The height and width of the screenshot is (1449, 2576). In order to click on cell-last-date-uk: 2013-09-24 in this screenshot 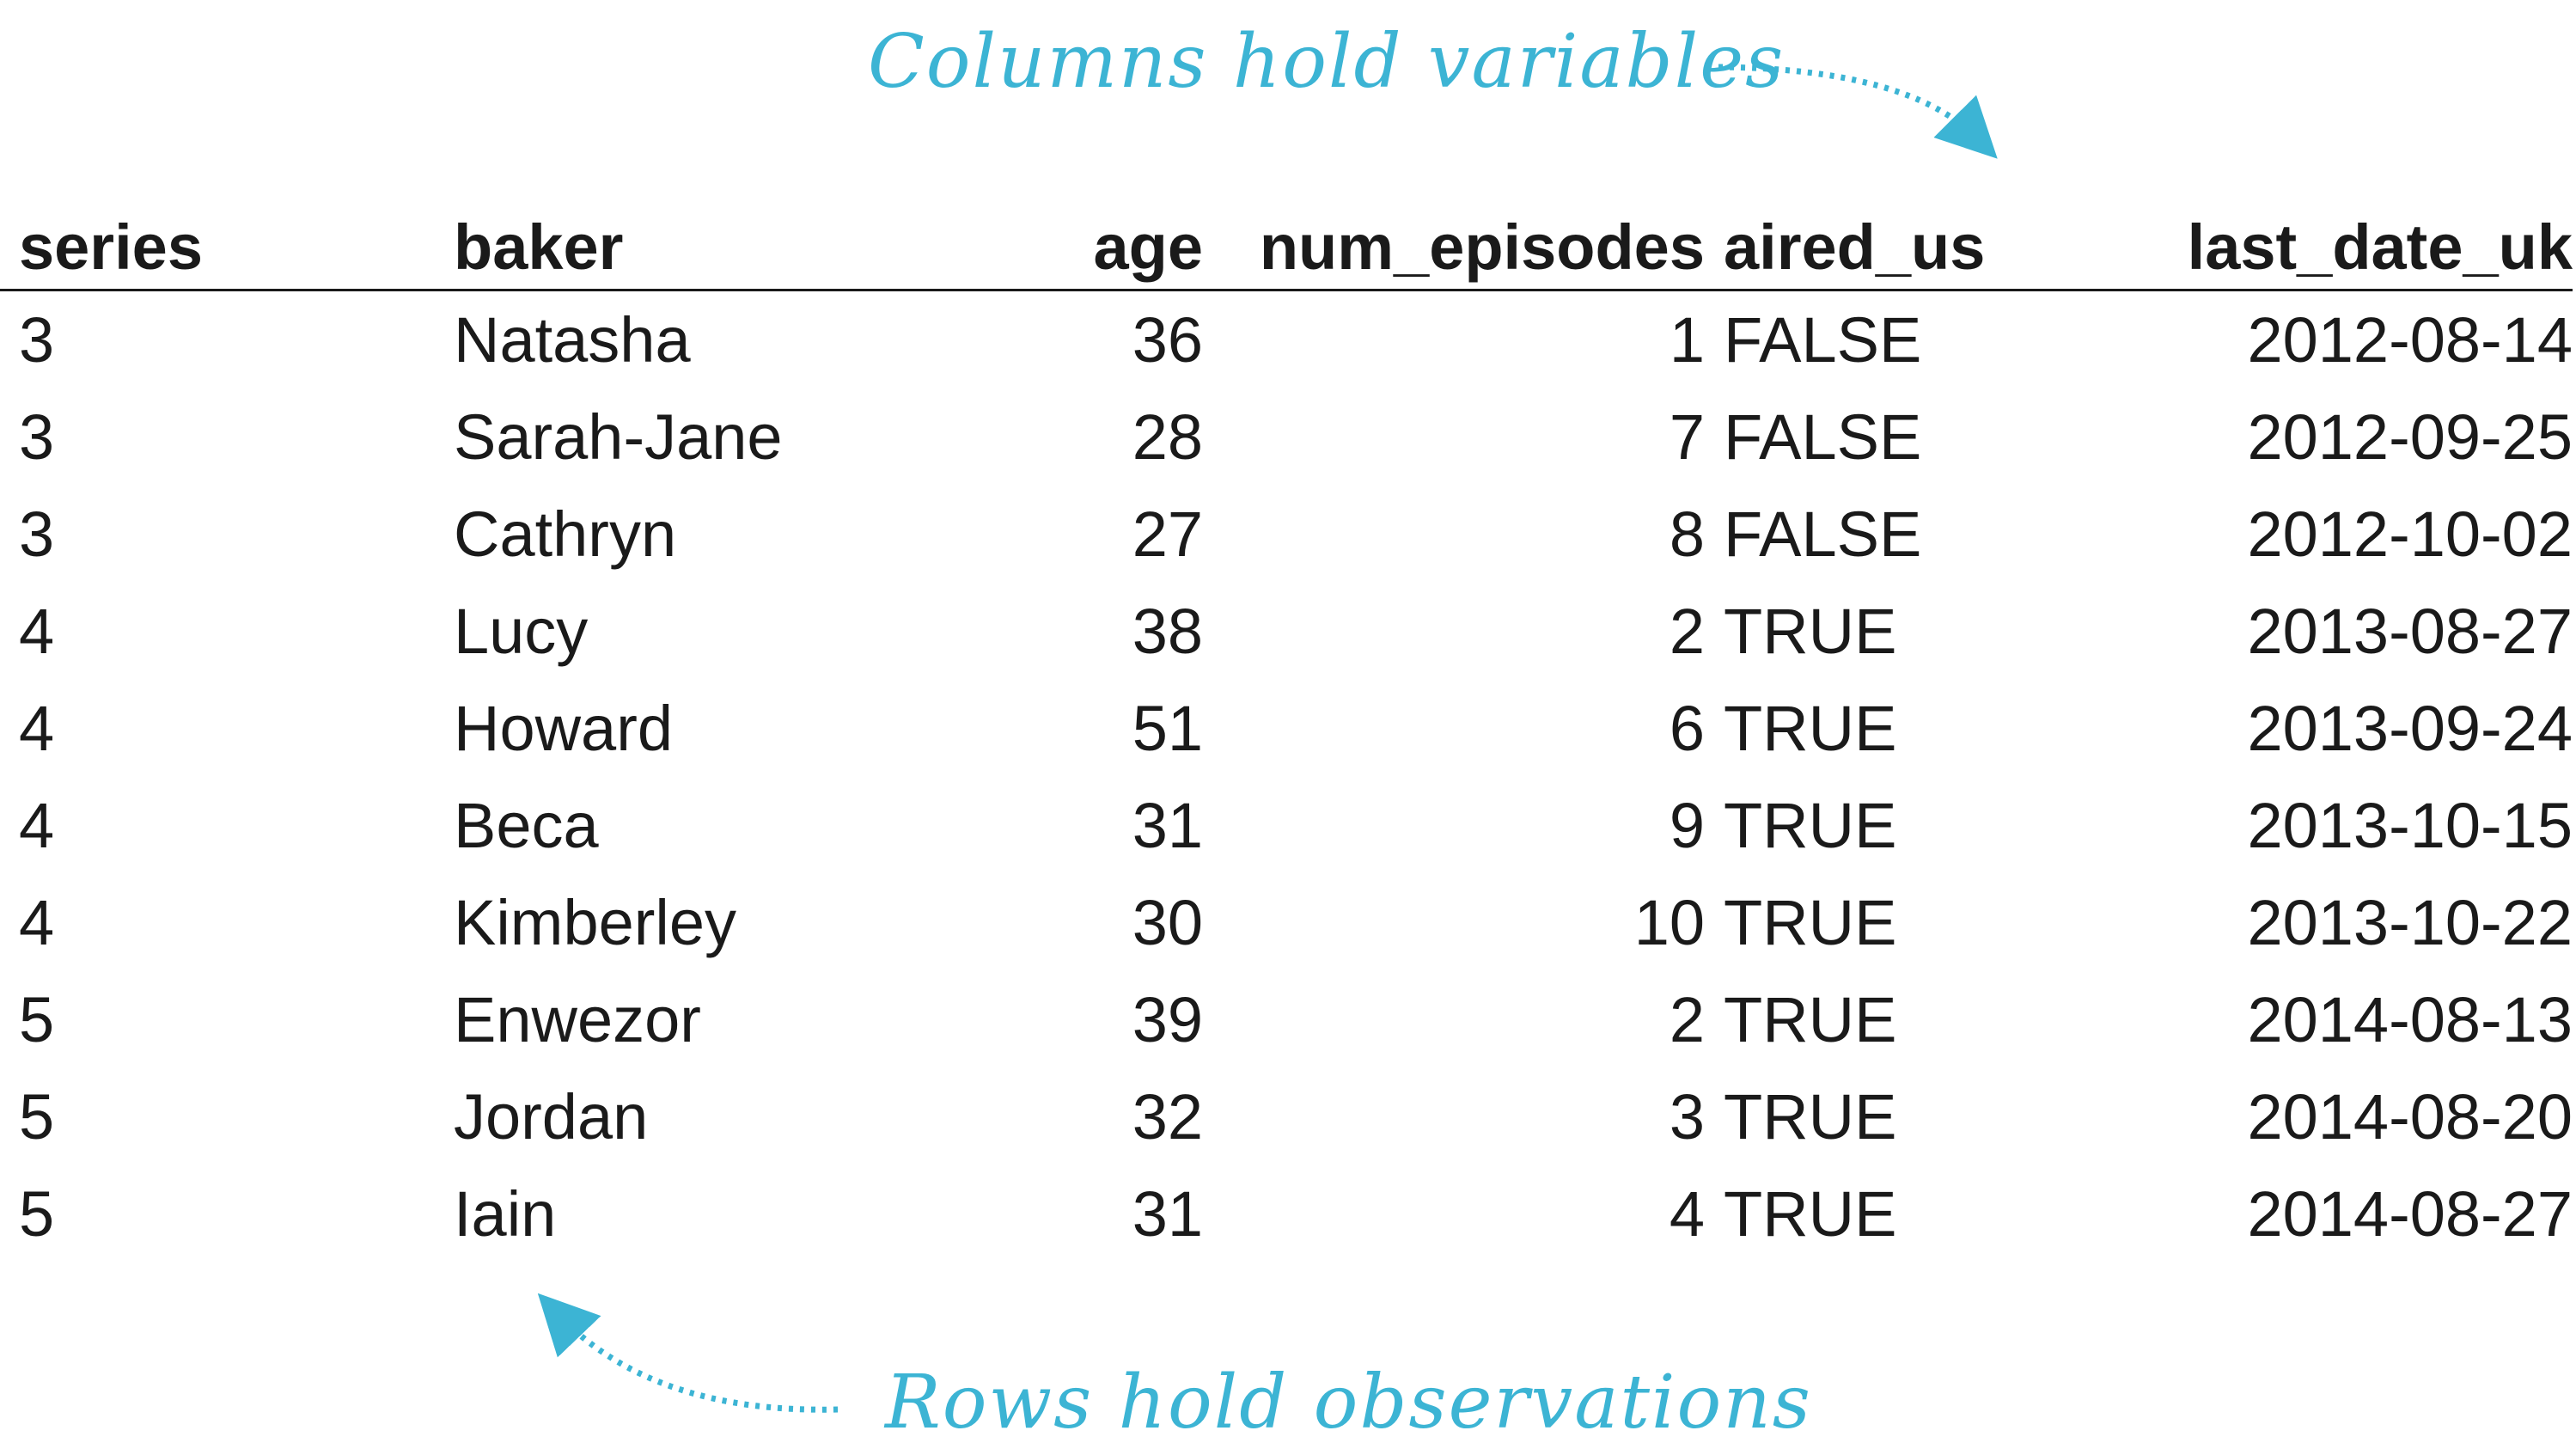, I will do `click(2410, 728)`.